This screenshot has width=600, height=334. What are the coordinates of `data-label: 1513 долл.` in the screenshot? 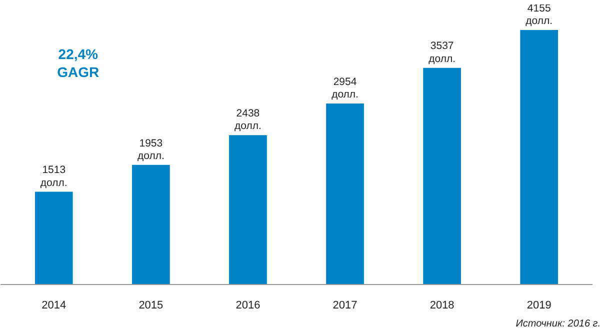 It's located at (54, 176).